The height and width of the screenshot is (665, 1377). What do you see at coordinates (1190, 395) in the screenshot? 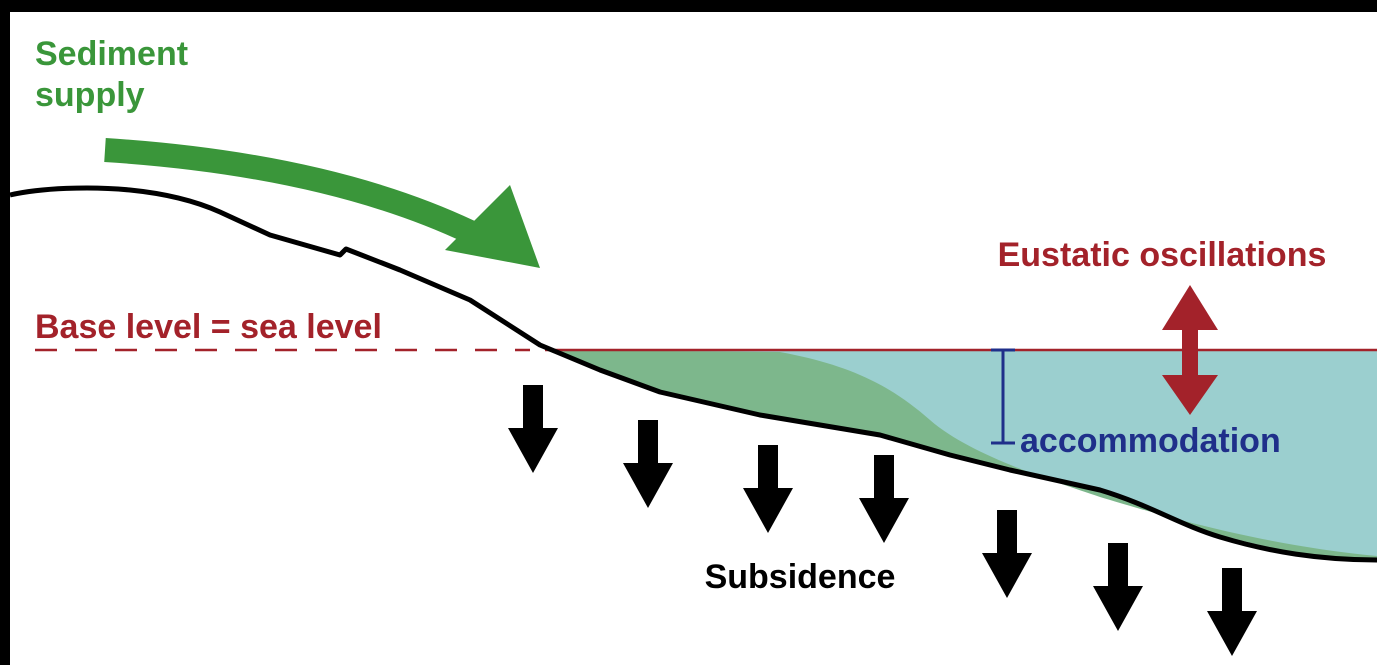
I see `eustatic-arrow-down` at bounding box center [1190, 395].